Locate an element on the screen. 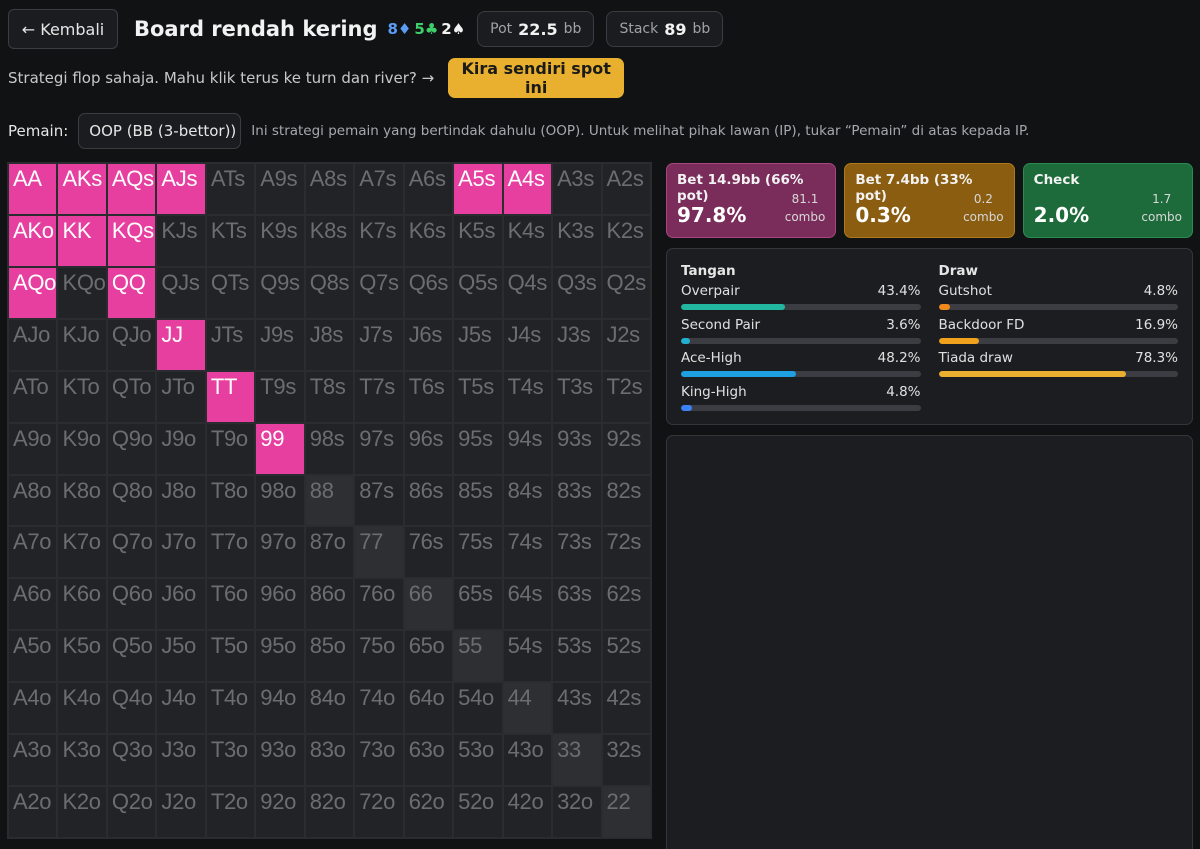  hand-cell-J8s: J8s is located at coordinates (329, 344).